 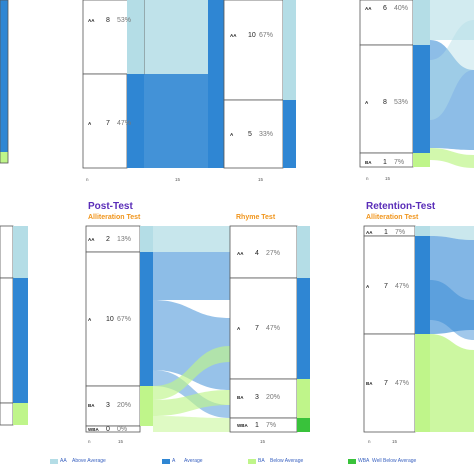 What do you see at coordinates (273, 328) in the screenshot?
I see `right-node-label-a-pct: 47%` at bounding box center [273, 328].